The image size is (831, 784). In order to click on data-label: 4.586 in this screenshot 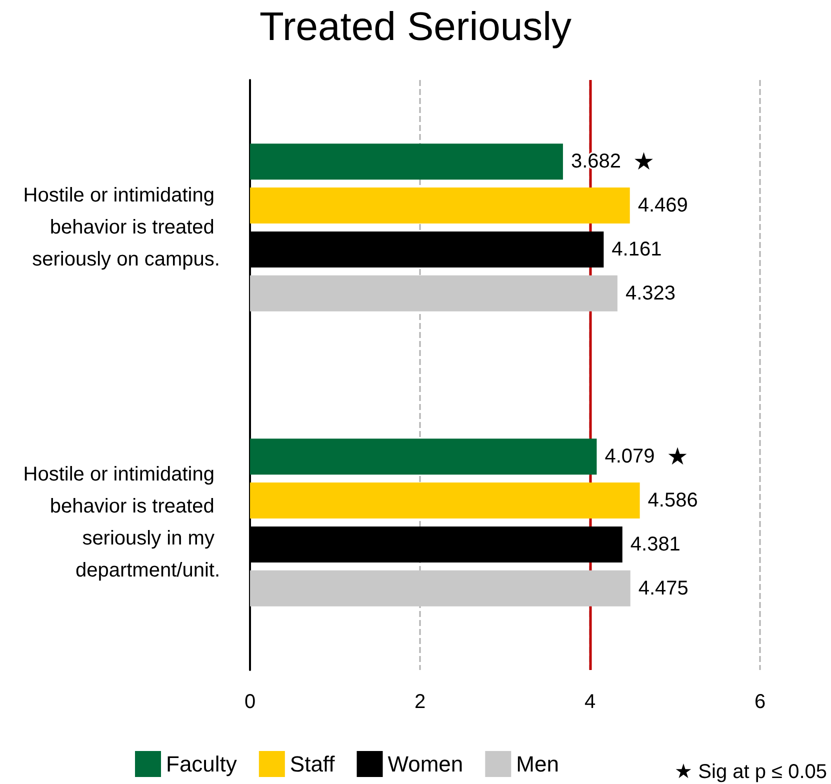, I will do `click(673, 501)`.